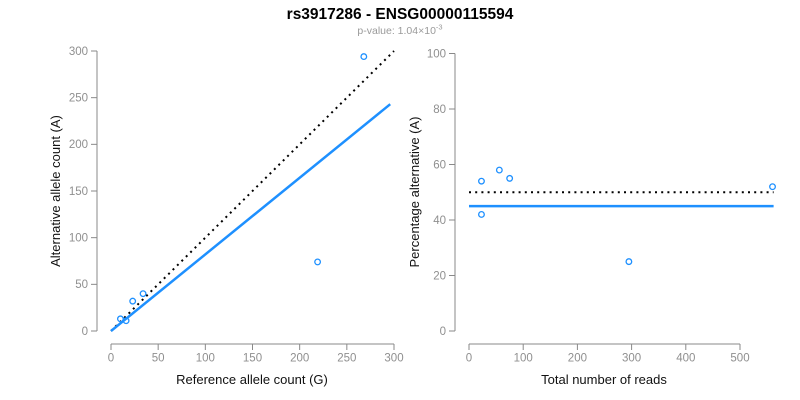 Image resolution: width=800 pixels, height=400 pixels. What do you see at coordinates (78, 52) in the screenshot?
I see `y-tick-label: 300` at bounding box center [78, 52].